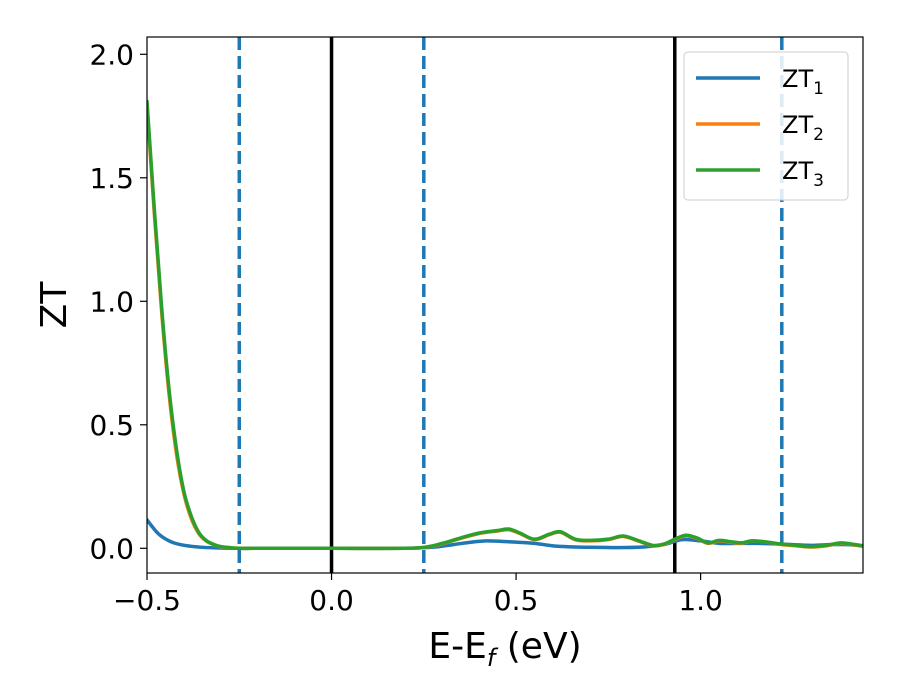 The width and height of the screenshot is (900, 700). Describe the element at coordinates (803, 174) in the screenshot. I see `legend-label-3: ZT3` at that location.